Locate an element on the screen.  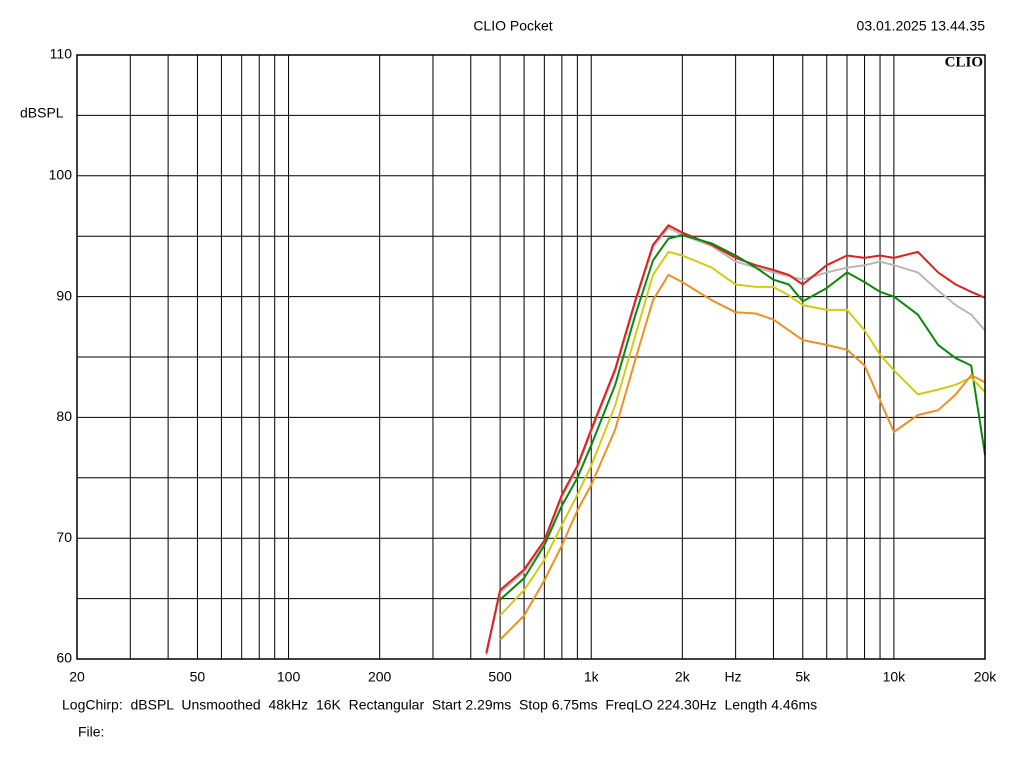
x-tick-label: 50 is located at coordinates (198, 677).